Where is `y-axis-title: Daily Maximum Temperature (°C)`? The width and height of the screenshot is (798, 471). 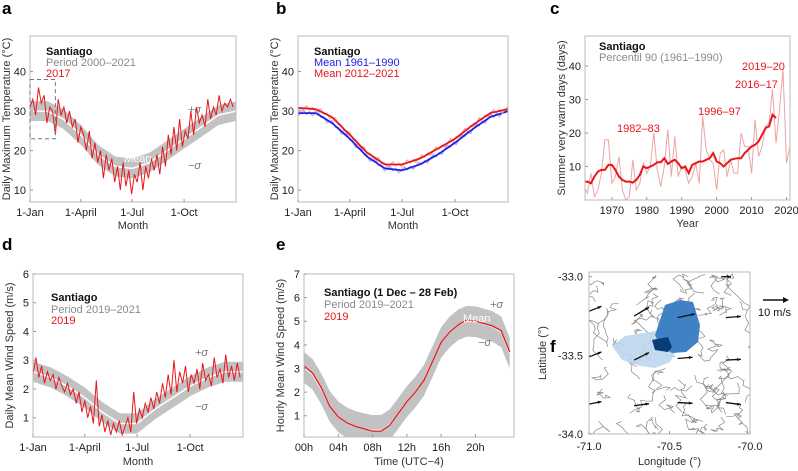
y-axis-title: Daily Maximum Temperature (°C) is located at coordinates (275, 119).